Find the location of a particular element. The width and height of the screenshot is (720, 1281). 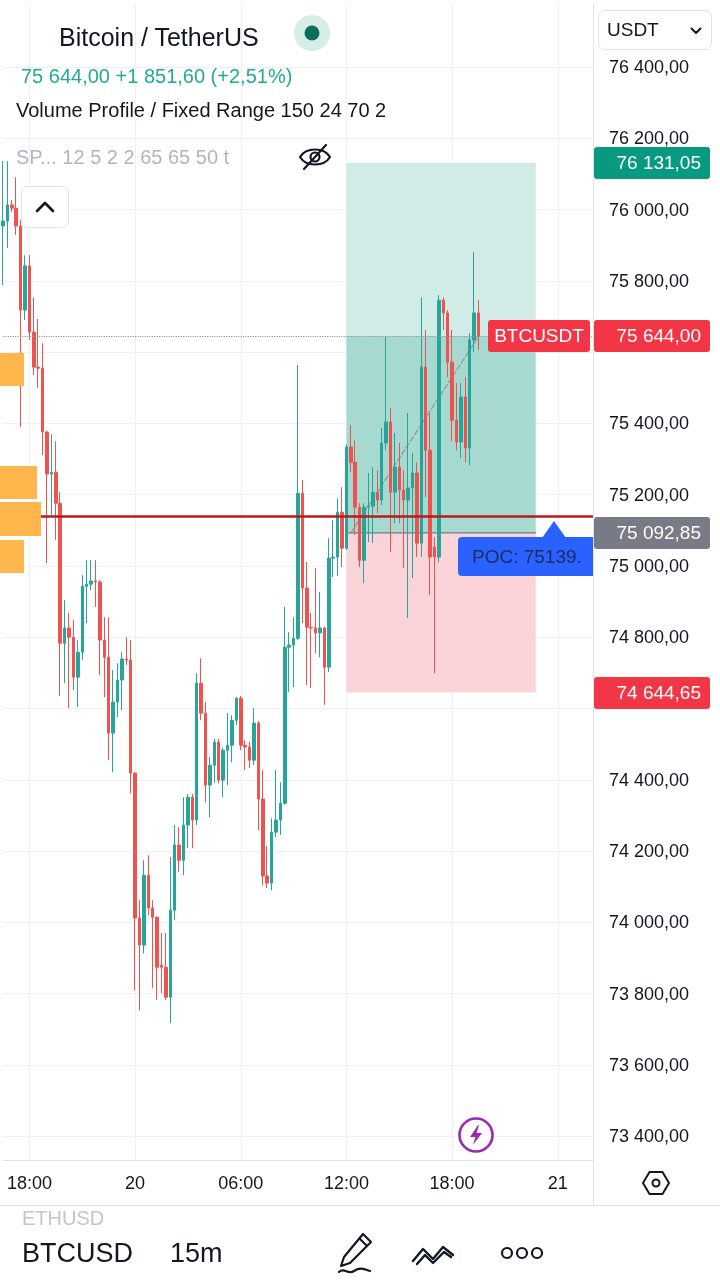

x-tick-label: 06:00 is located at coordinates (241, 1183).